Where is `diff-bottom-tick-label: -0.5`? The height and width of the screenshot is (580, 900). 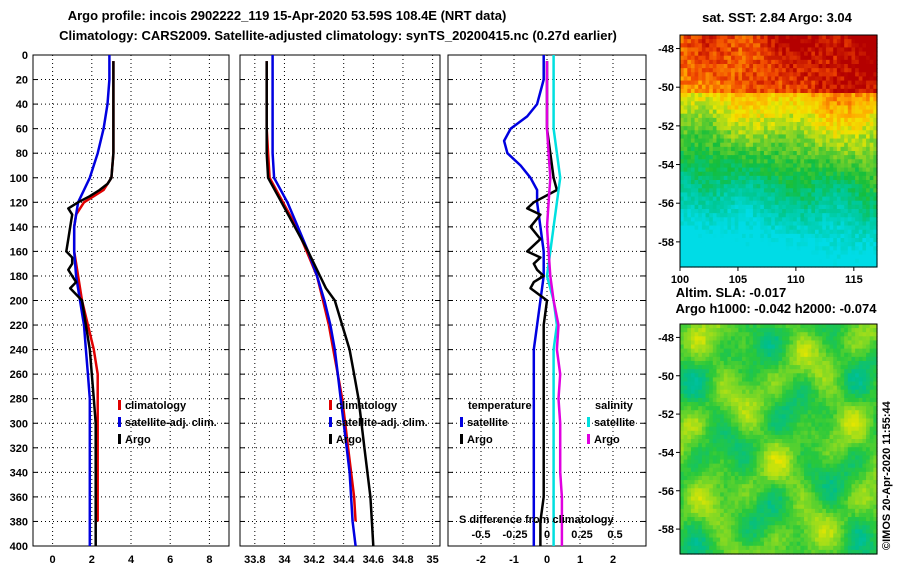 diff-bottom-tick-label: -0.5 is located at coordinates (481, 535).